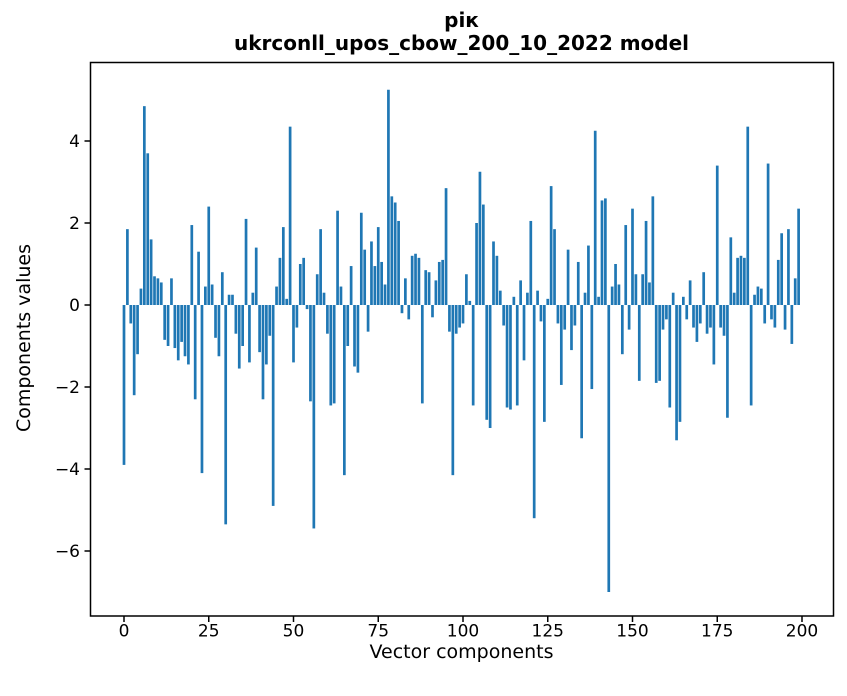  What do you see at coordinates (461, 20) in the screenshot?
I see `chart-title-word: рік` at bounding box center [461, 20].